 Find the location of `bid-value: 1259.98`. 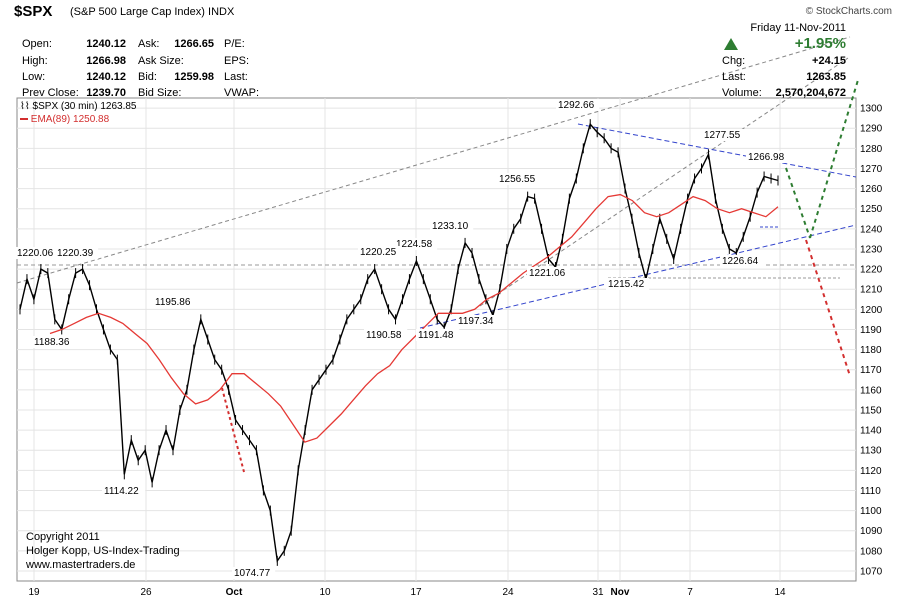

bid-value: 1259.98 is located at coordinates (194, 77).